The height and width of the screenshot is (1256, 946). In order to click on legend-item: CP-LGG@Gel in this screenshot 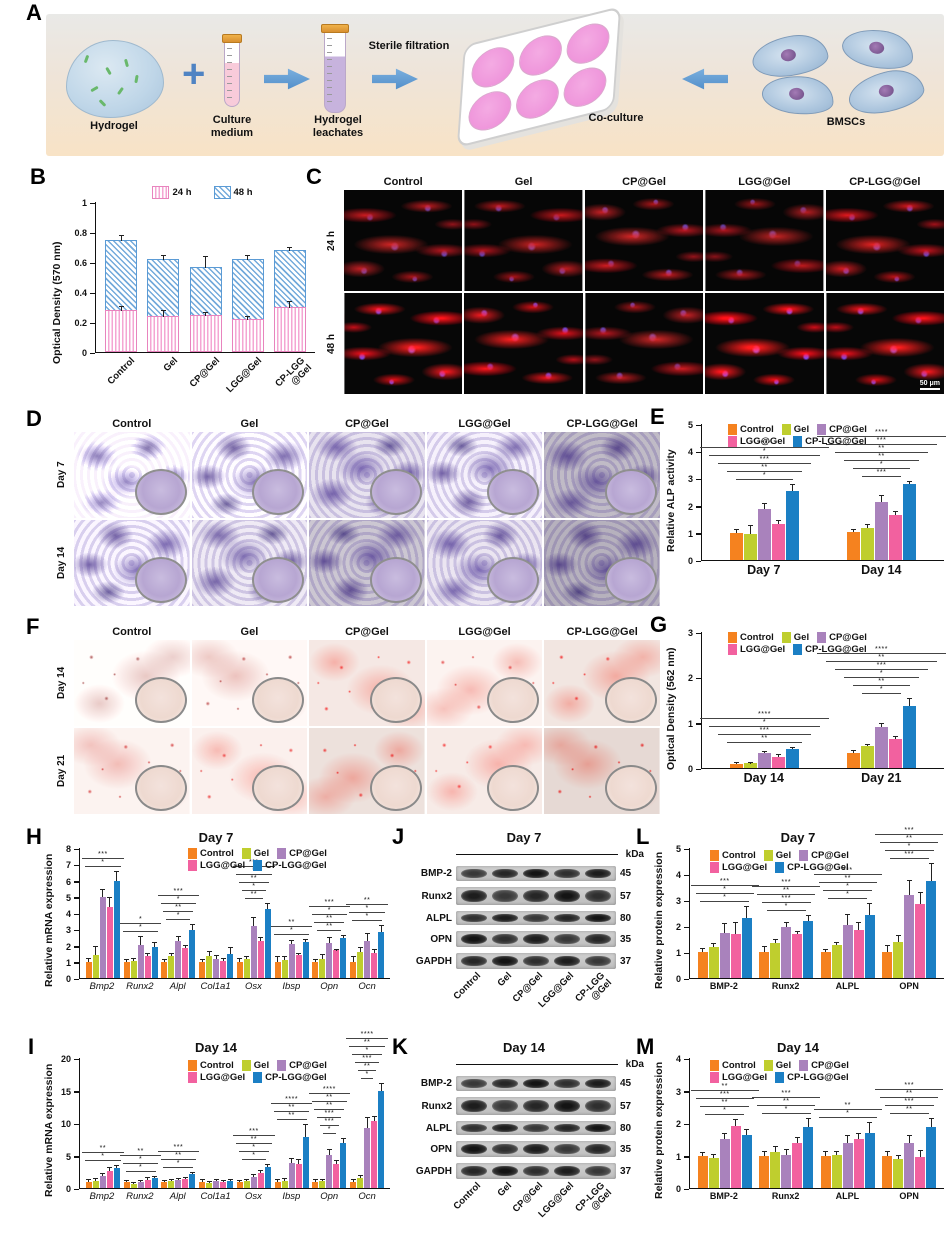, I will do `click(830, 441)`.